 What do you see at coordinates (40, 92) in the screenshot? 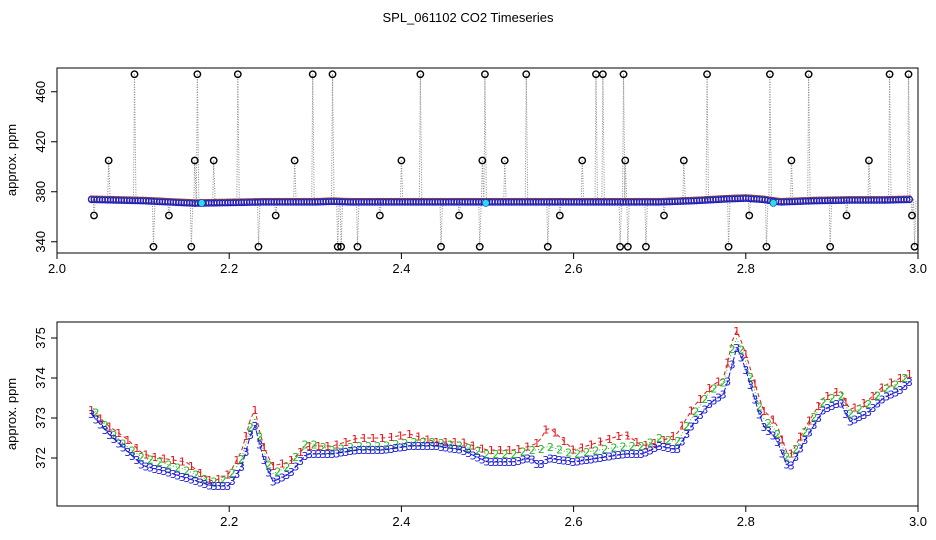
I see `top-ytick-label: 460` at bounding box center [40, 92].